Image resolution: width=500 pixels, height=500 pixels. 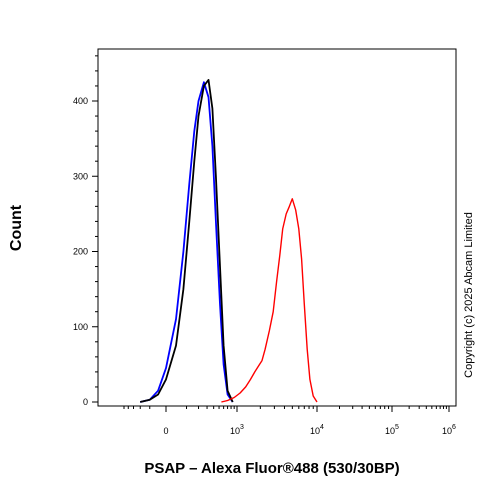 I want to click on x-axis: 0 10³ 10⁴ 10⁵ 10⁶, so click(x=289, y=421).